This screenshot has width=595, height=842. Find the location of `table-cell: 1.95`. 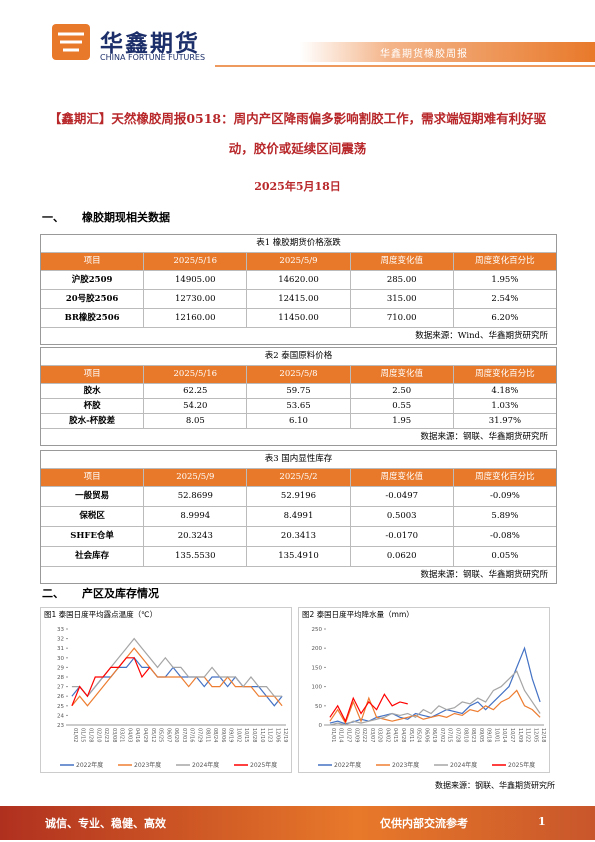

table-cell: 1.95 is located at coordinates (402, 421).